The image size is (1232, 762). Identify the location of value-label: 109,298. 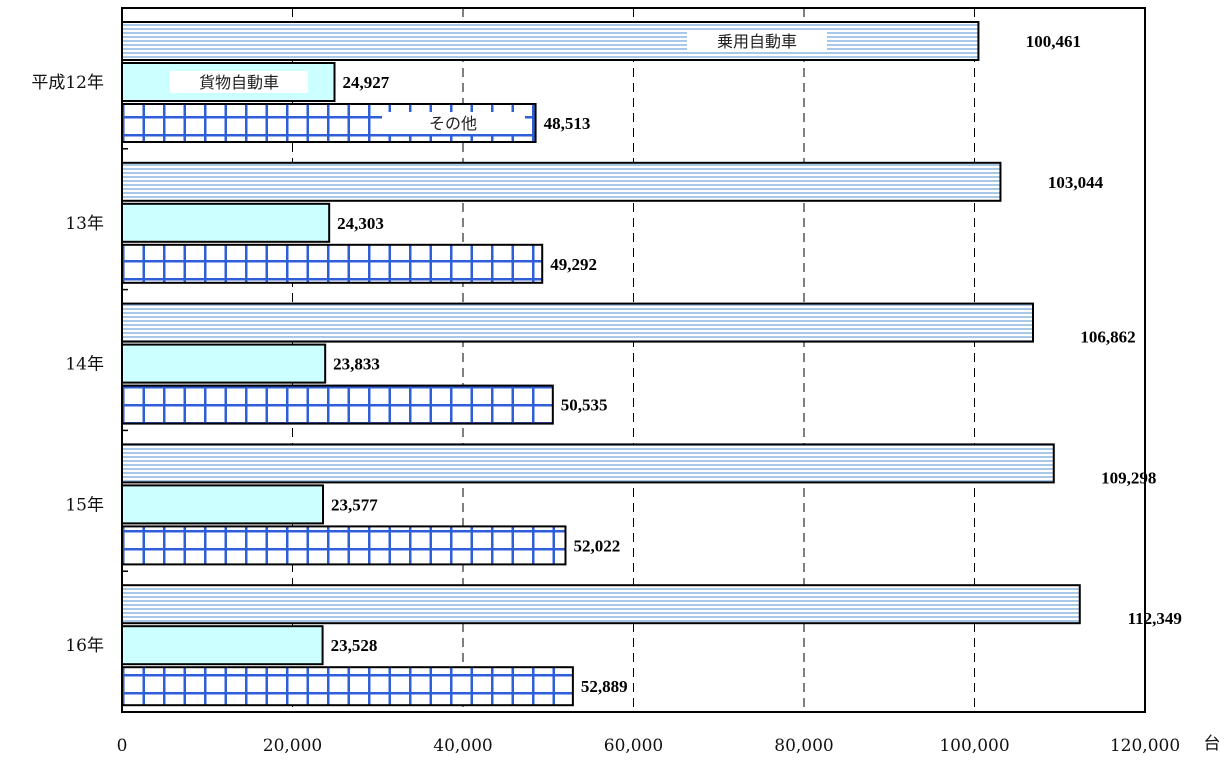
(1128, 477).